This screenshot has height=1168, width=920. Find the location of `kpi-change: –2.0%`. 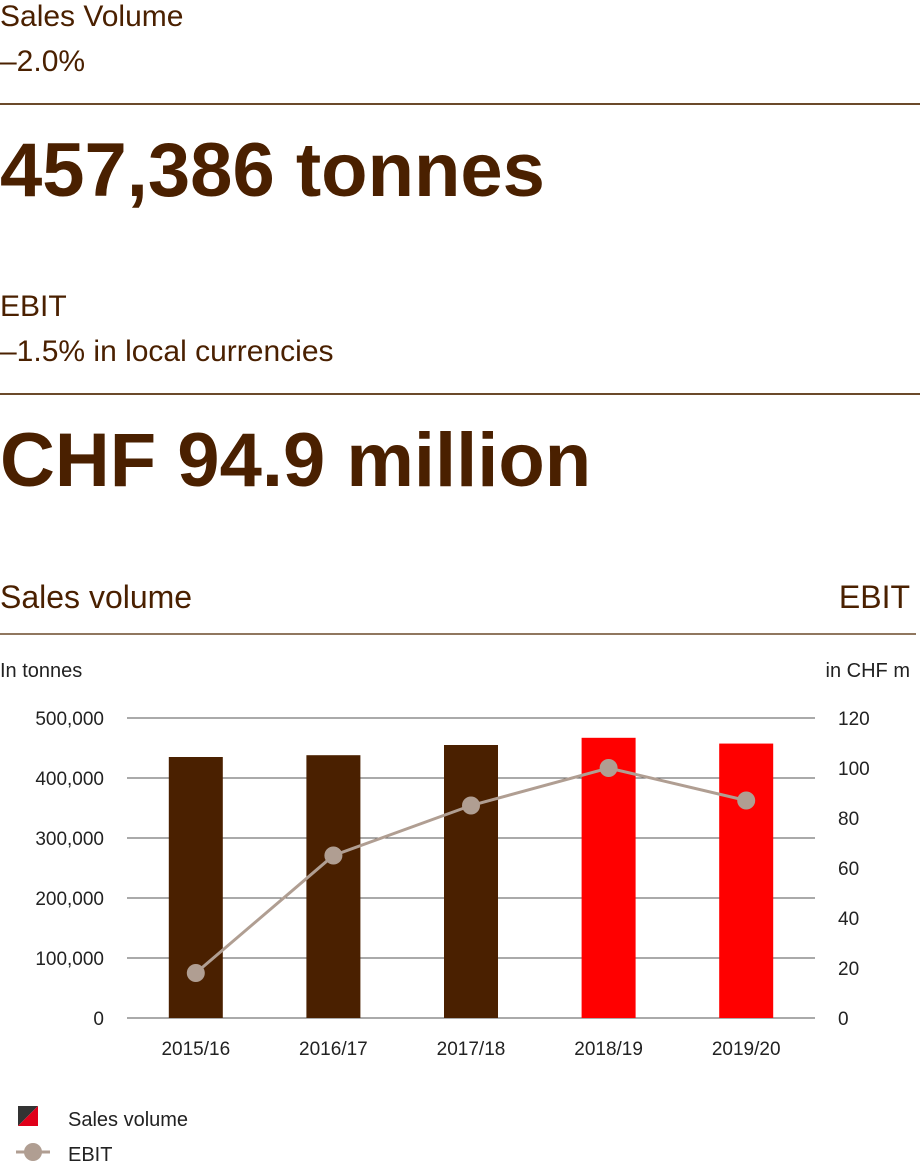

kpi-change: –2.0% is located at coordinates (42, 61).